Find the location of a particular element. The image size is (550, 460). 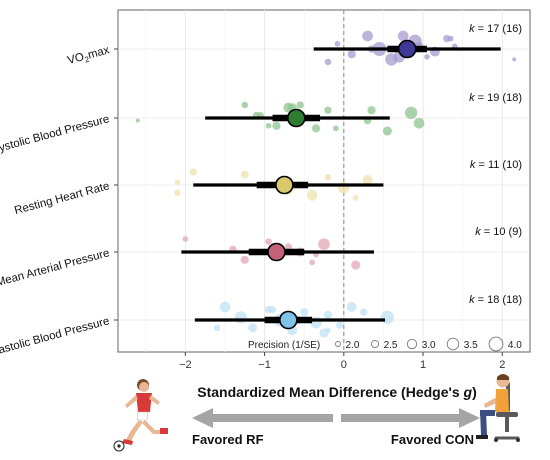

legend-label: 3.5 is located at coordinates (471, 345).